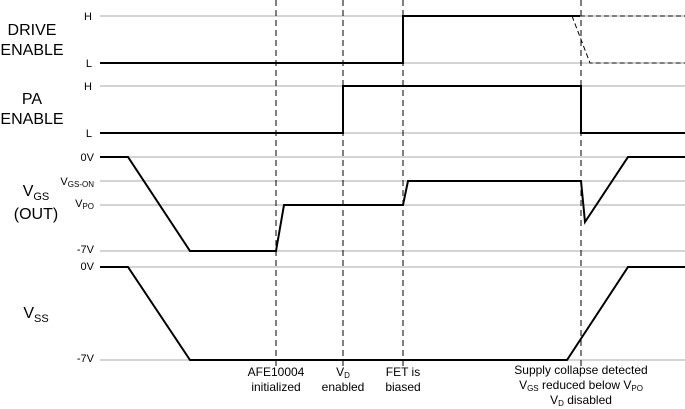 This screenshot has height=409, width=685. What do you see at coordinates (588, 400) in the screenshot?
I see `event-label-main: disabled` at bounding box center [588, 400].